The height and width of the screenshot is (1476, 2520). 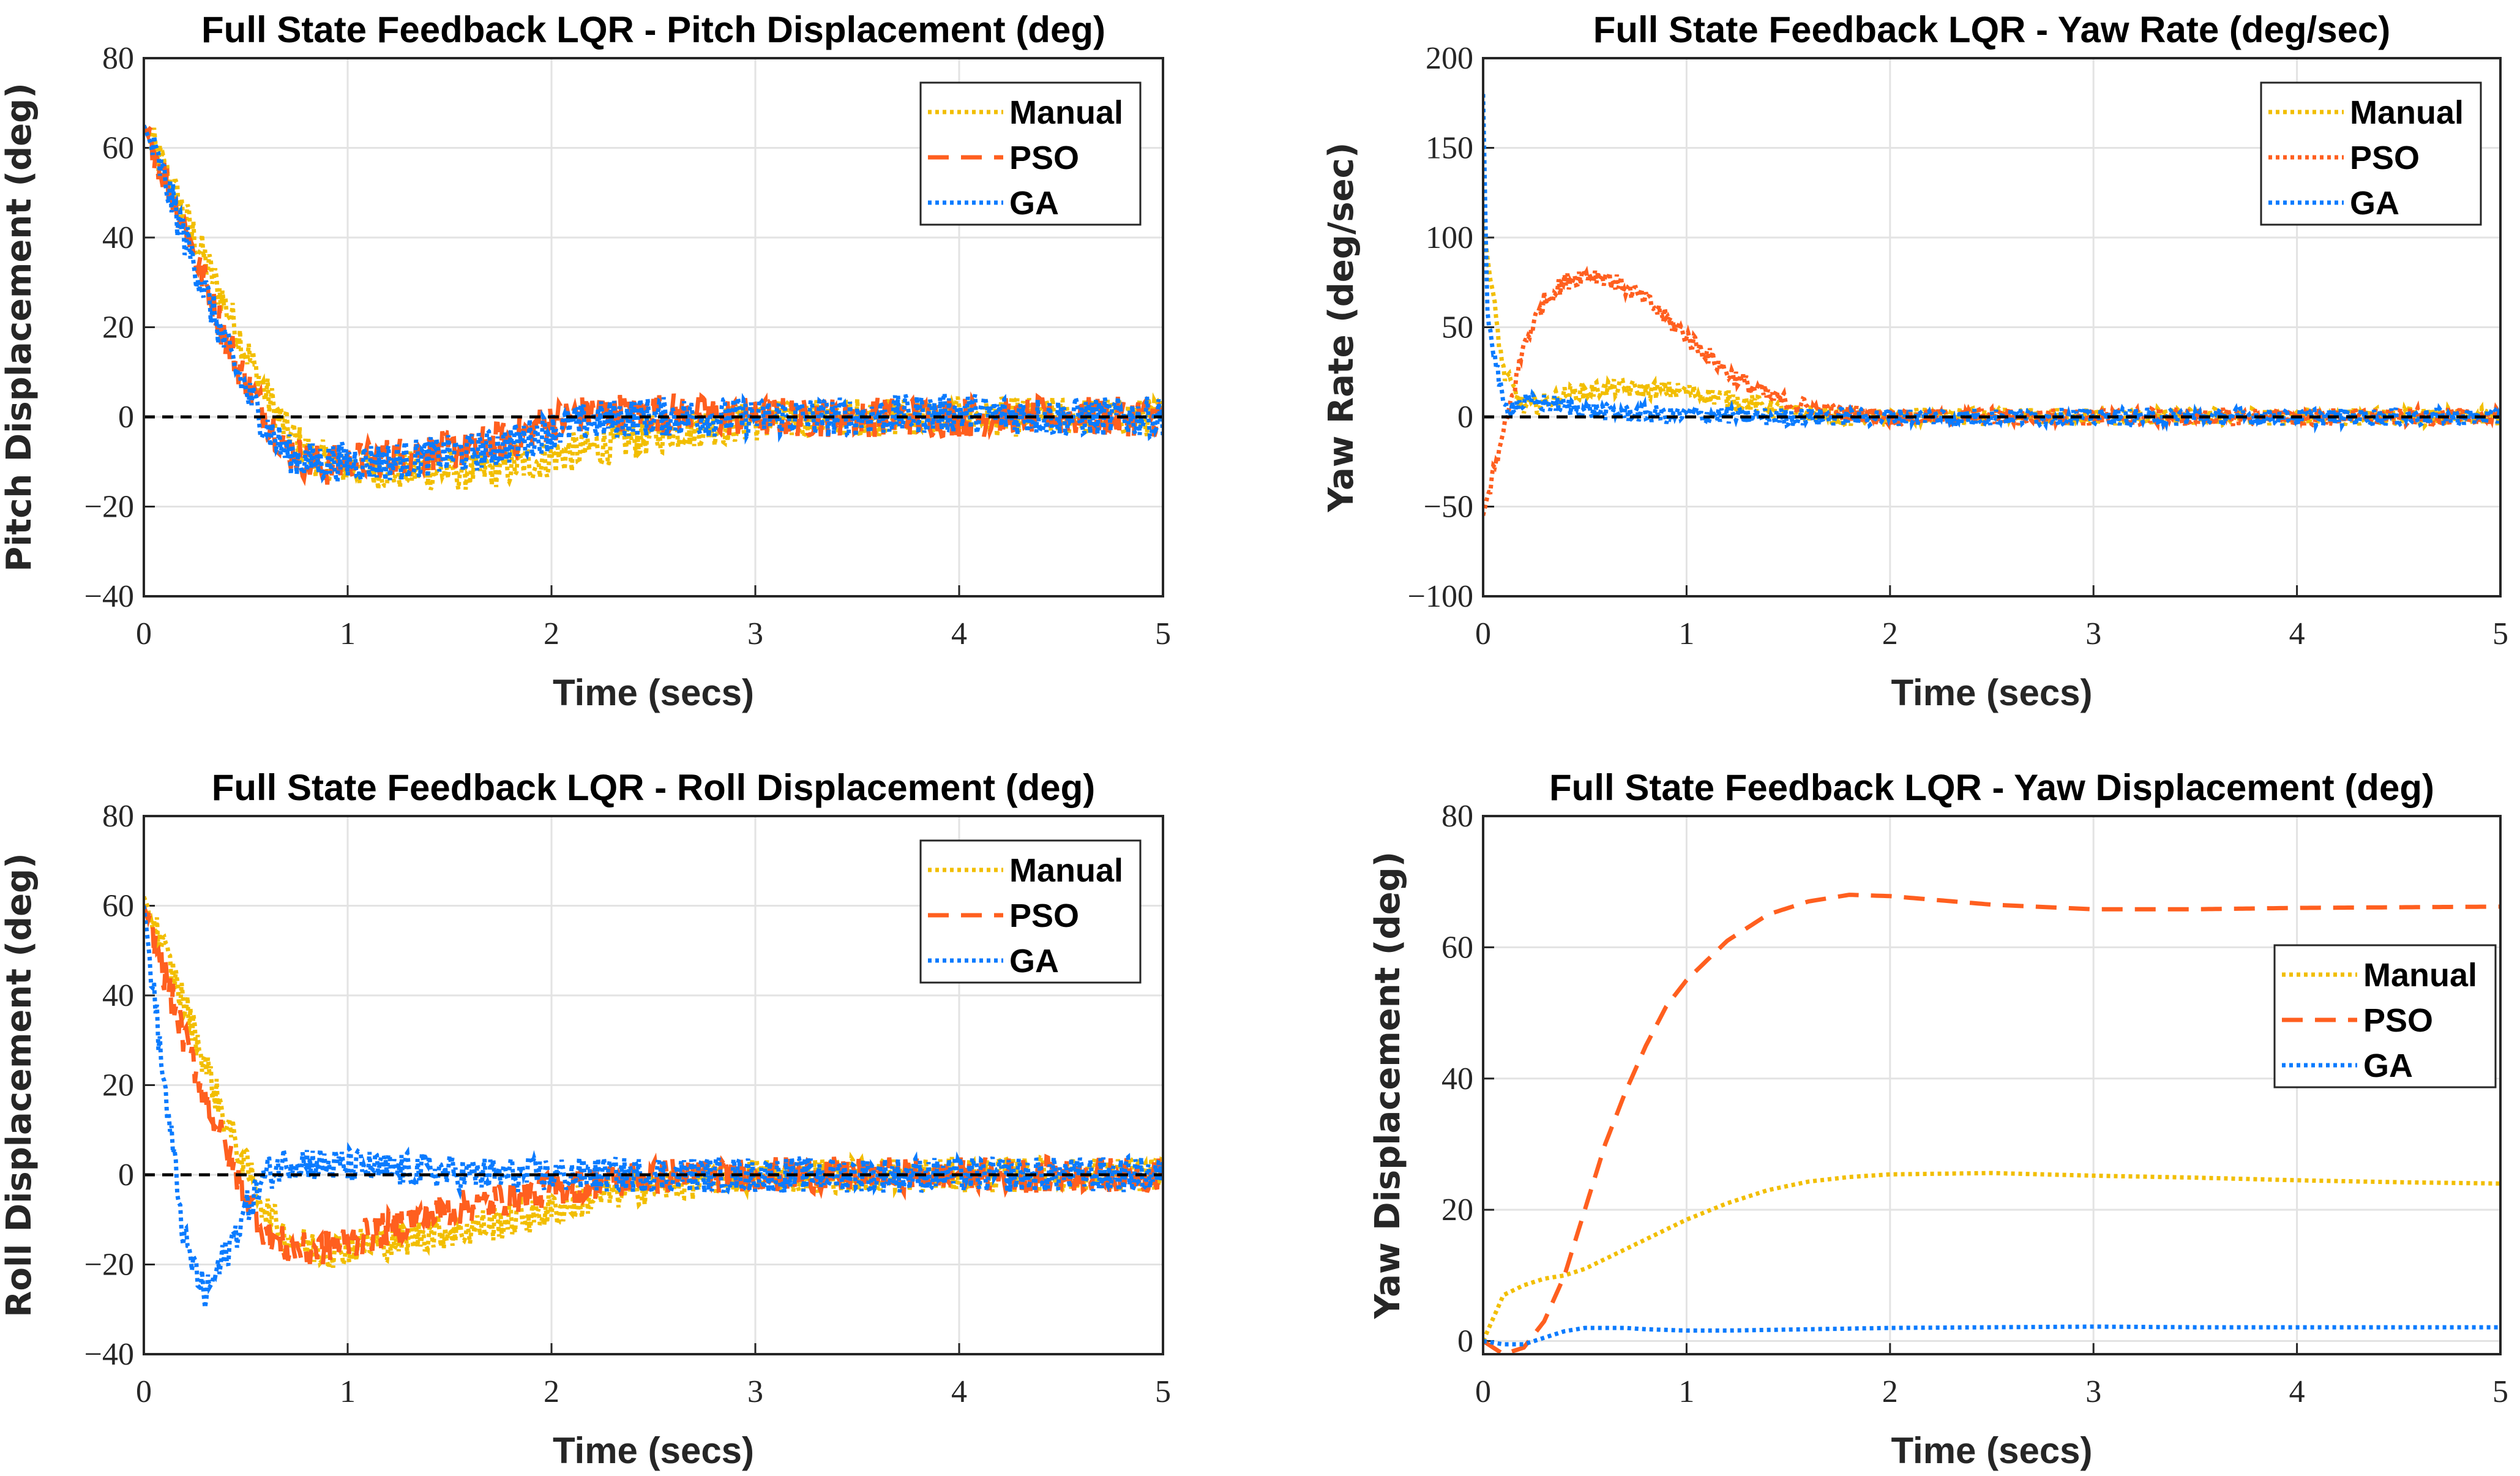 What do you see at coordinates (19, 327) in the screenshot?
I see `y-axis-label: Pitch Displacement (deg)` at bounding box center [19, 327].